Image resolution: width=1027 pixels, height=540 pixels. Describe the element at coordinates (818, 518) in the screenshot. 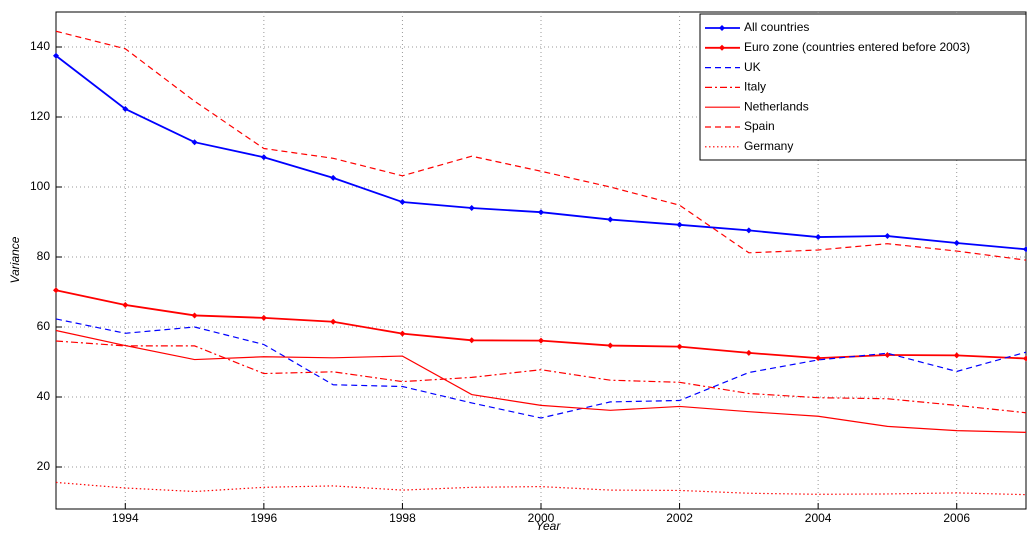

I see `x-tick-label: 2004` at that location.